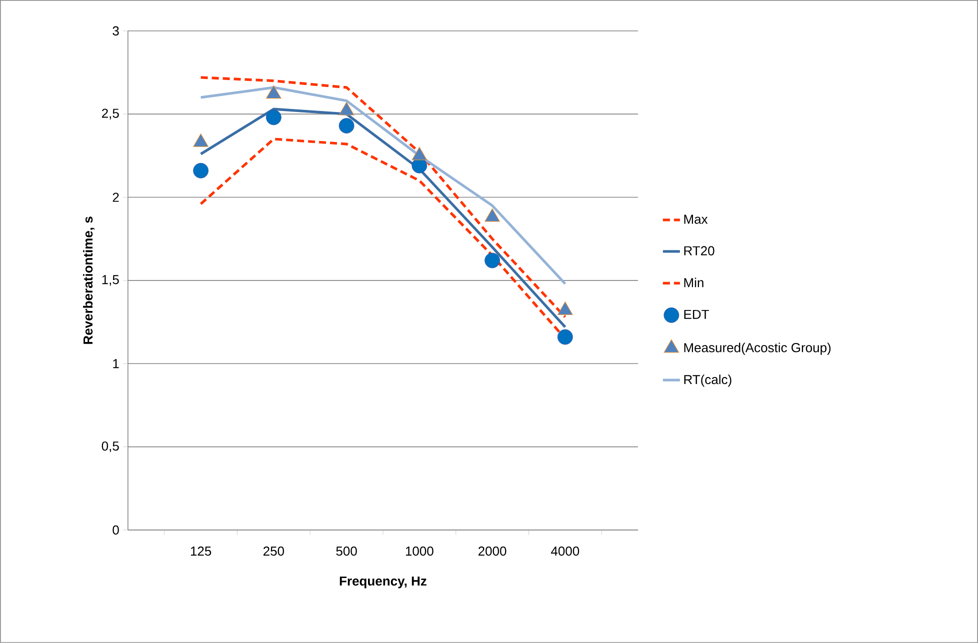 The image size is (978, 643). I want to click on y-tick-label: 0, so click(115, 530).